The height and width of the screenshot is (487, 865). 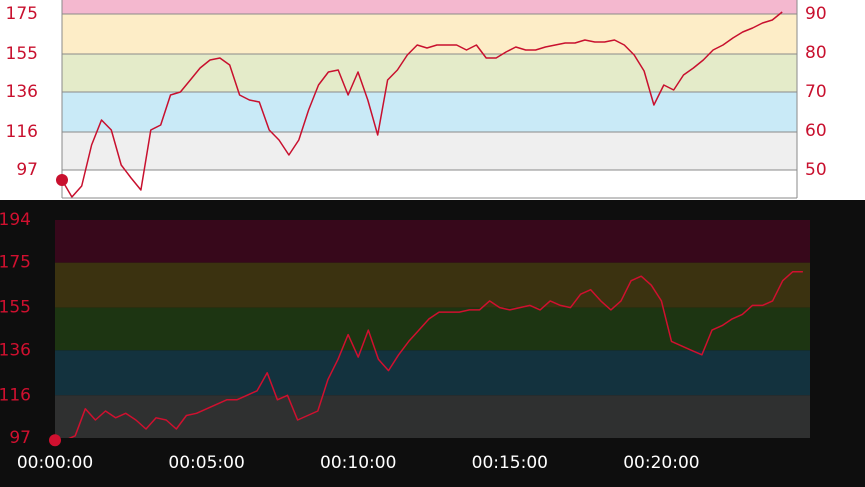 What do you see at coordinates (510, 463) in the screenshot?
I see `x-tick-label: 00:15:00` at bounding box center [510, 463].